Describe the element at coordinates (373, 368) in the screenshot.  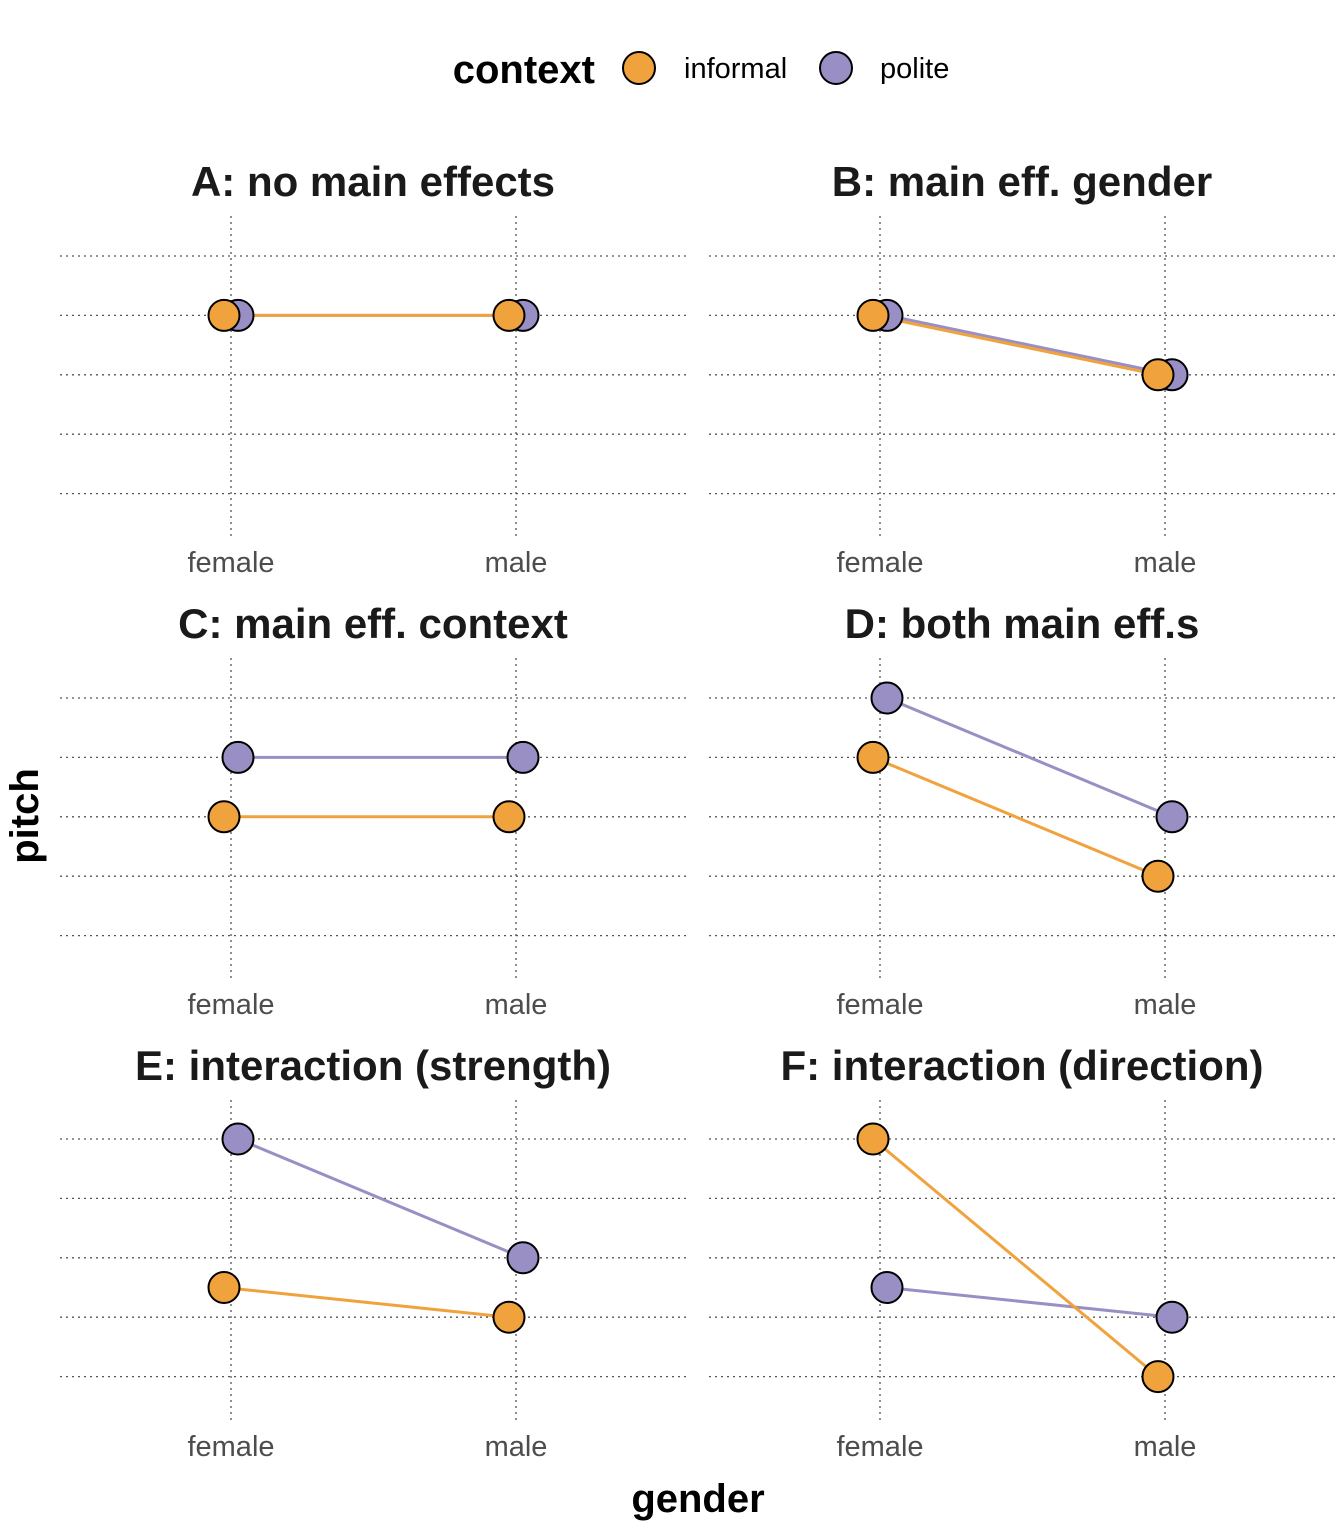
I see `panel-a: female male A: no main effects` at that location.